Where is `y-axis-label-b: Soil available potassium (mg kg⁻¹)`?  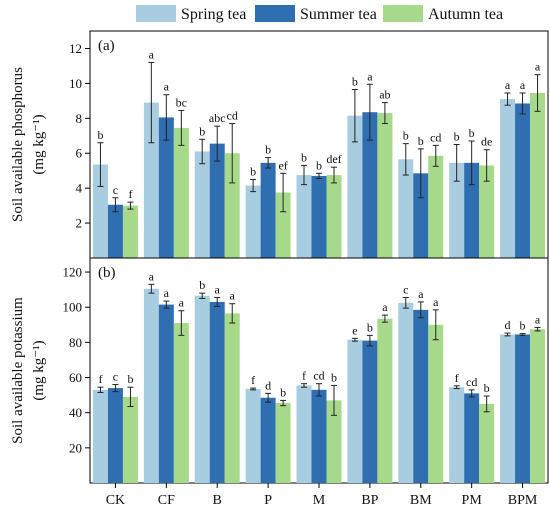 y-axis-label-b: Soil available potassium (mg kg⁻¹) is located at coordinates (28, 370).